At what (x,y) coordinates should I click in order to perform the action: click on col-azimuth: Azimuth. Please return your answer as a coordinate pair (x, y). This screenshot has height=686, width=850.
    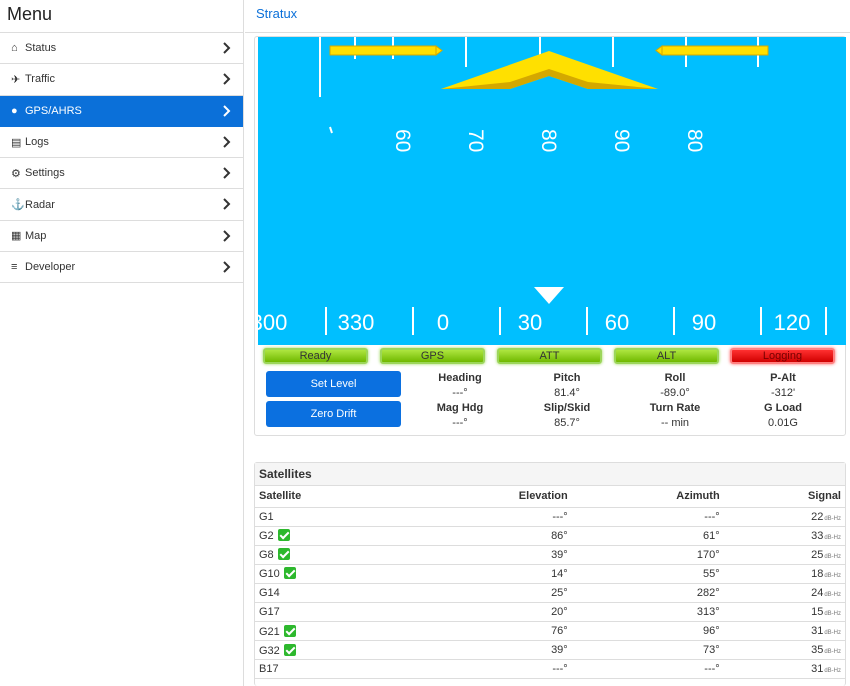
    Looking at the image, I should click on (647, 497).